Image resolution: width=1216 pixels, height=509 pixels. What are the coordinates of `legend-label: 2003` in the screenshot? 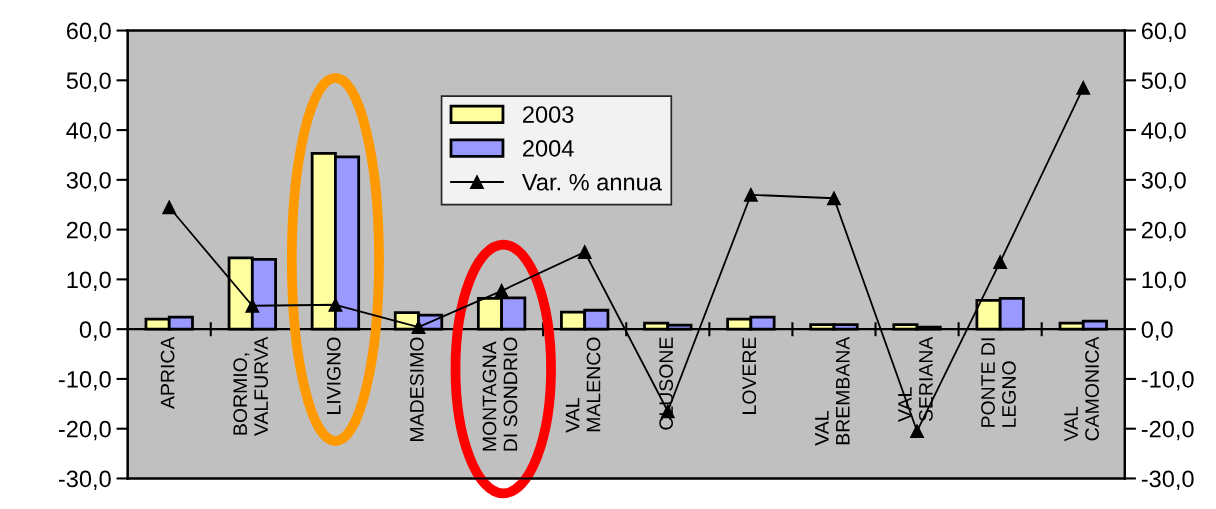 It's located at (548, 114).